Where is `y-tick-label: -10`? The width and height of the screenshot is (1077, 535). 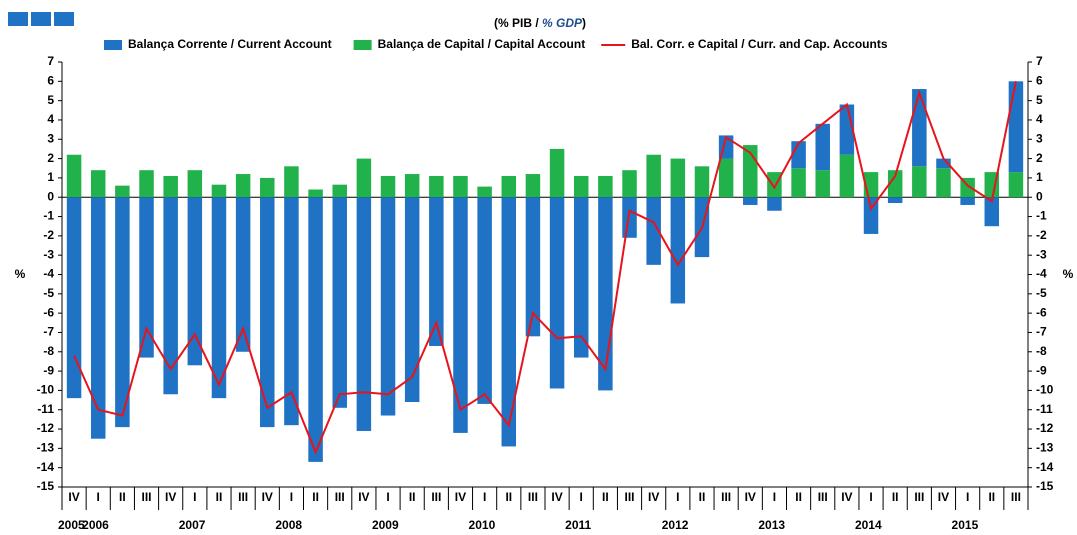 y-tick-label: -10 is located at coordinates (46, 390).